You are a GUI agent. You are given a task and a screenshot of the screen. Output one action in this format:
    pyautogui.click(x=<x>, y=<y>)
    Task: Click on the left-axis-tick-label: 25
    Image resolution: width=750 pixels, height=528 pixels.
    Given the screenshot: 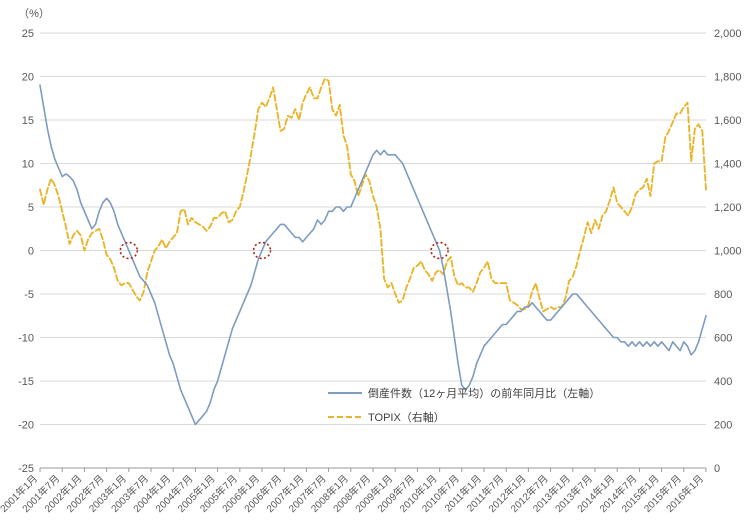 What is the action you would take?
    pyautogui.click(x=28, y=34)
    